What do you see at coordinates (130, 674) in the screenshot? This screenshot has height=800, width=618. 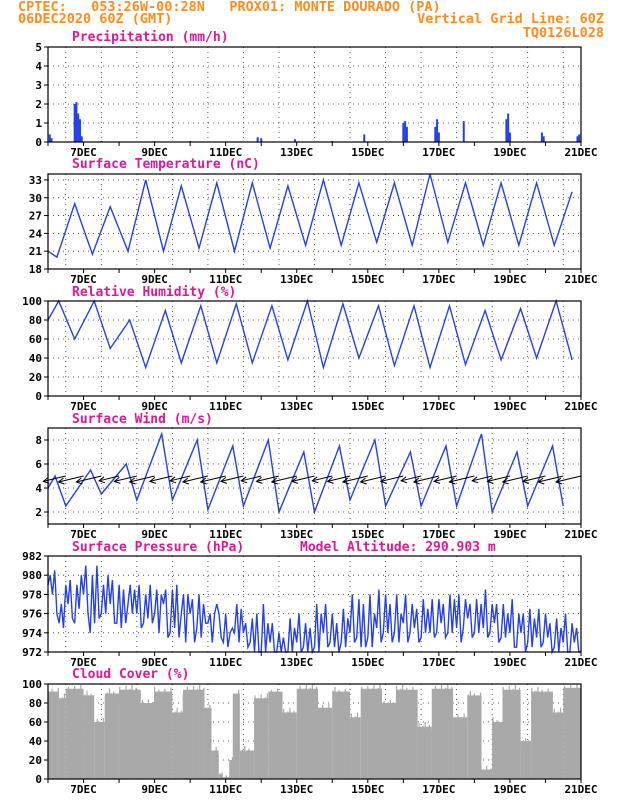 I see `panel-title-5: Cloud Cover (%)` at bounding box center [130, 674].